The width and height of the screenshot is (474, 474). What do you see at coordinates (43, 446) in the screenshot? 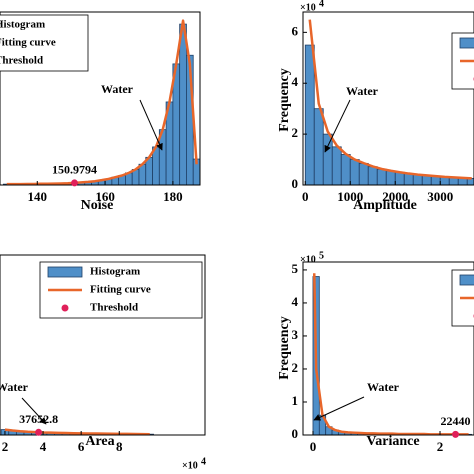
I see `x-tick-label: 4` at bounding box center [43, 446].